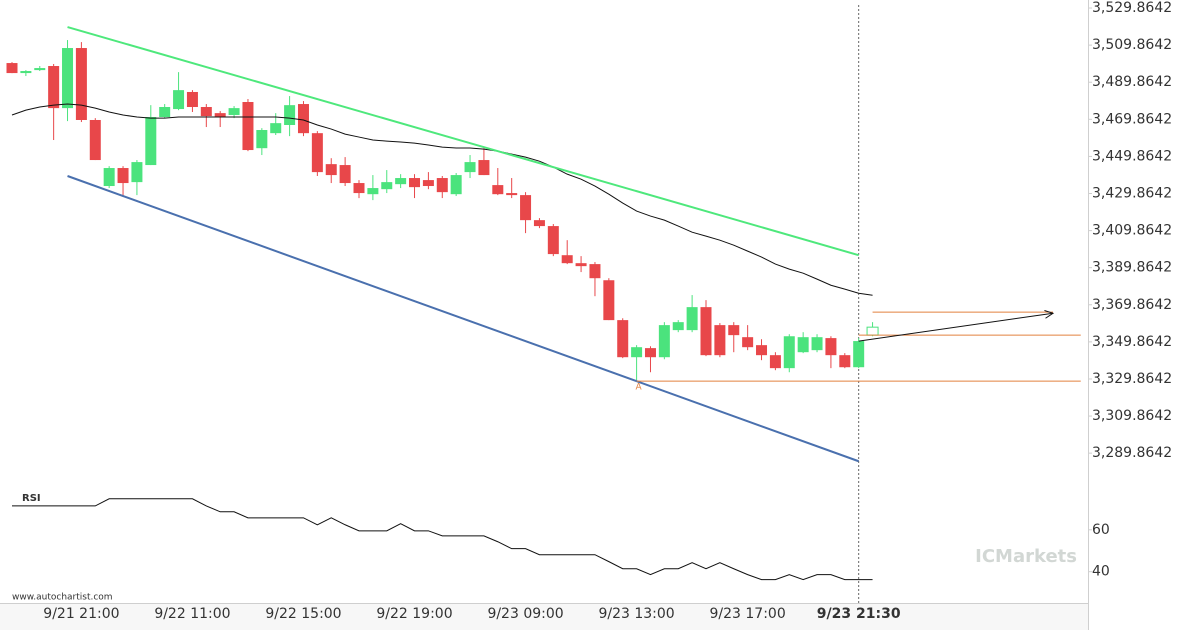  What do you see at coordinates (1132, 305) in the screenshot?
I see `y-tick-label: 3,369.8642` at bounding box center [1132, 305].